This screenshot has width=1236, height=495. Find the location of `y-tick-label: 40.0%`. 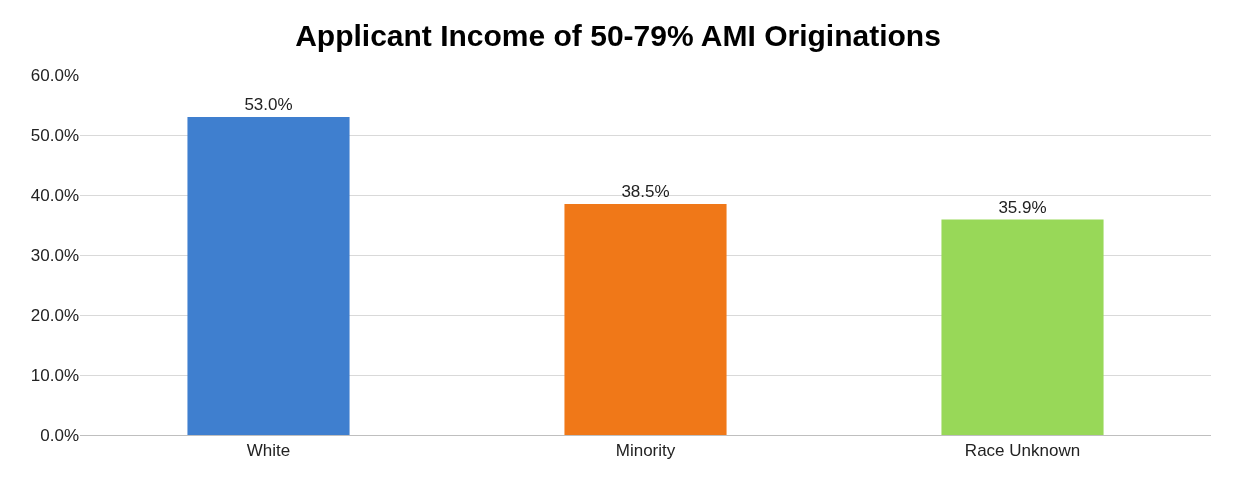

y-tick-label: 40.0% is located at coordinates (54, 195).